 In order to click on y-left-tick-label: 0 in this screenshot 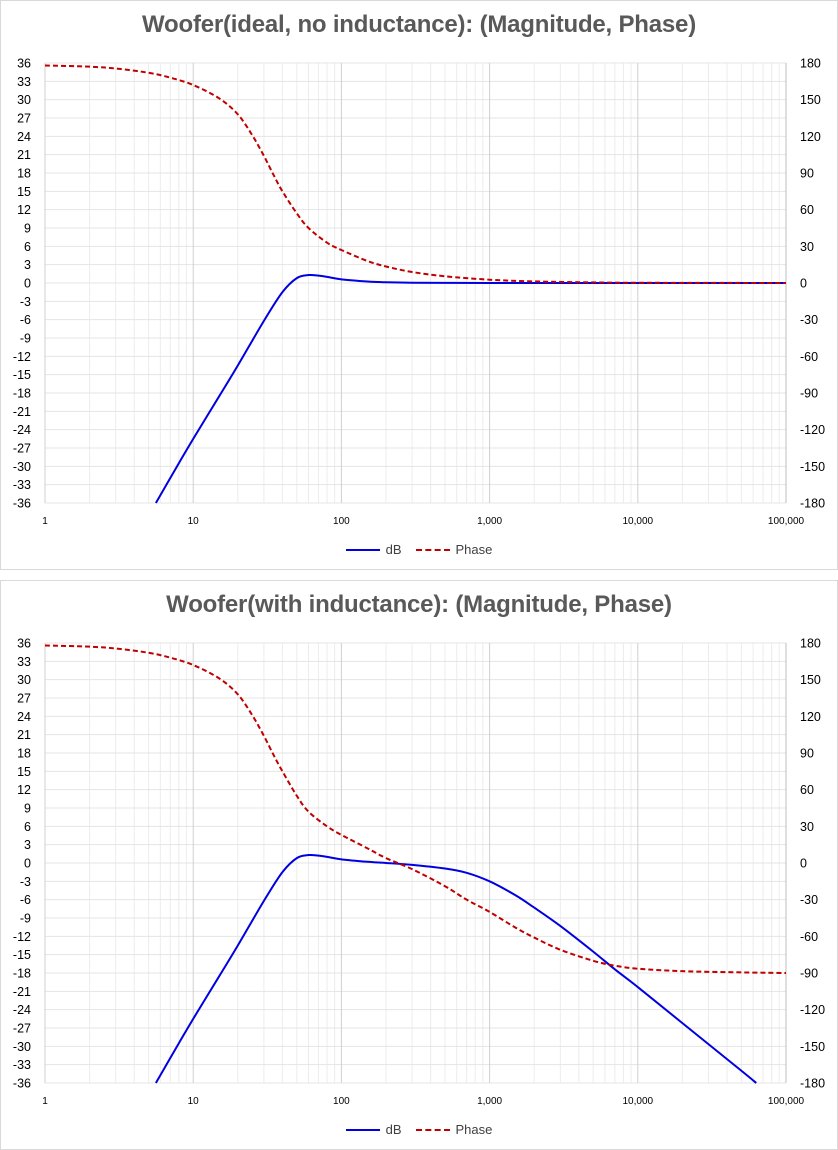, I will do `click(27, 284)`.